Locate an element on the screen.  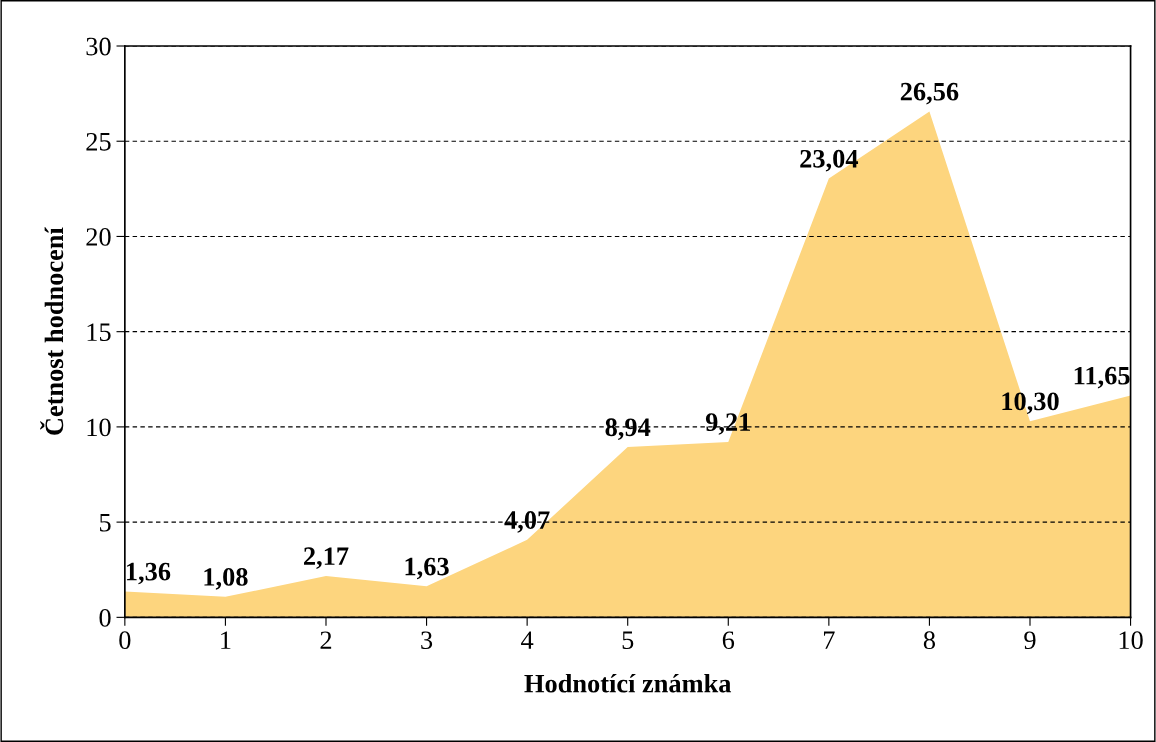
data-label: 4,07 is located at coordinates (527, 522).